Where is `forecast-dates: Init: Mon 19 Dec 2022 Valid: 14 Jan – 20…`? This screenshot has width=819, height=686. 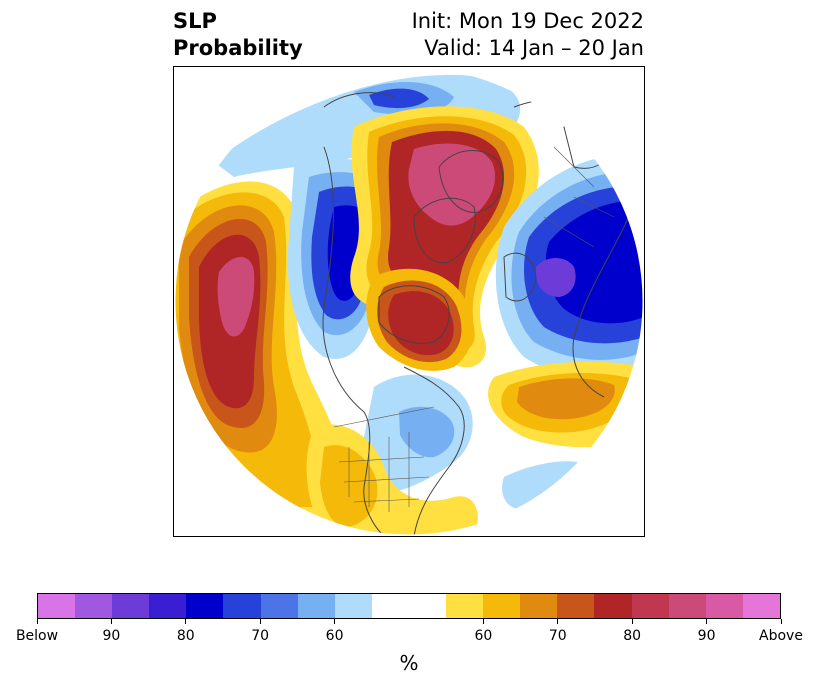
forecast-dates: Init: Mon 19 Dec 2022 Valid: 14 Jan – 20… is located at coordinates (528, 35).